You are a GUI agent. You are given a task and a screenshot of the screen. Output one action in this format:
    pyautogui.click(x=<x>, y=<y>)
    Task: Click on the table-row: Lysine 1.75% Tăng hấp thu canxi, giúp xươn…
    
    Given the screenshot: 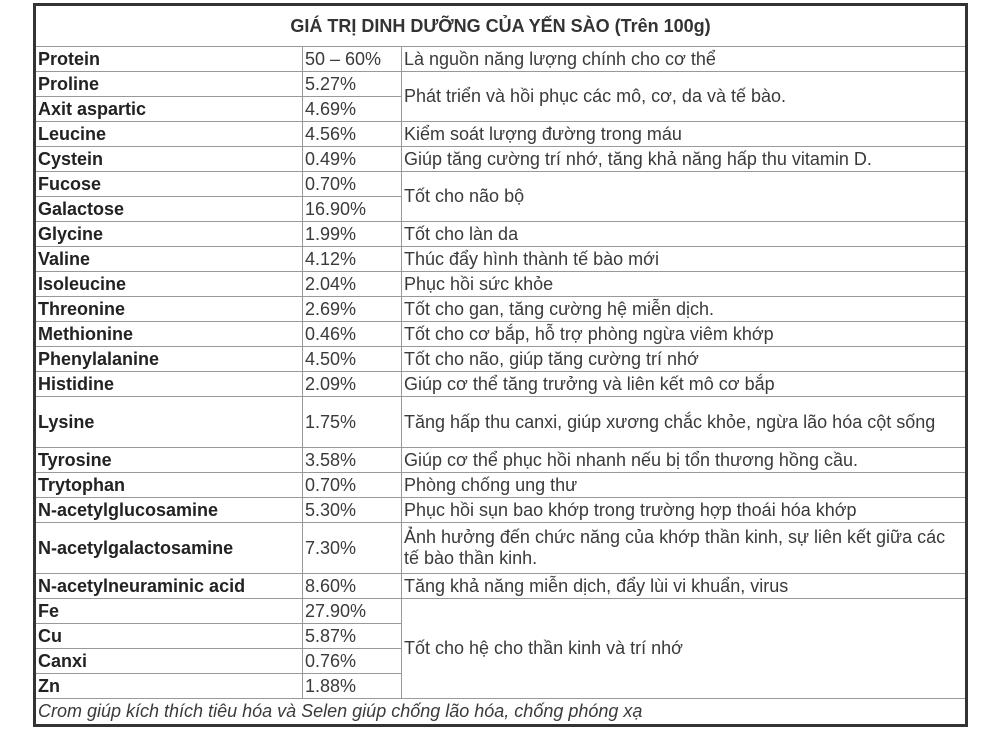 What is the action you would take?
    pyautogui.click(x=500, y=422)
    